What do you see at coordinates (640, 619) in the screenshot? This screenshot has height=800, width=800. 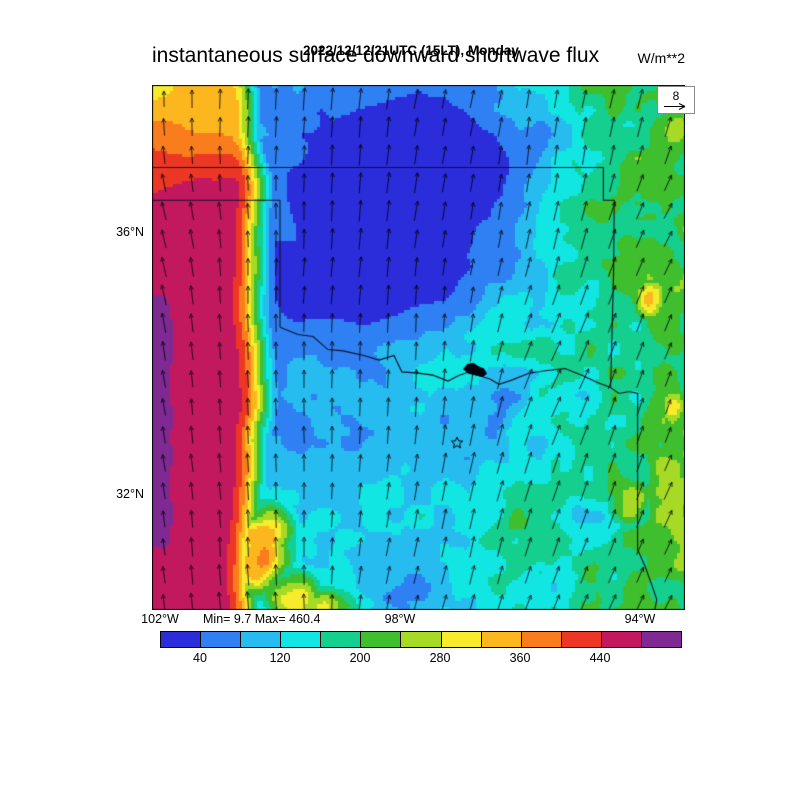 I see `lon-axis-label: 94°W` at bounding box center [640, 619].